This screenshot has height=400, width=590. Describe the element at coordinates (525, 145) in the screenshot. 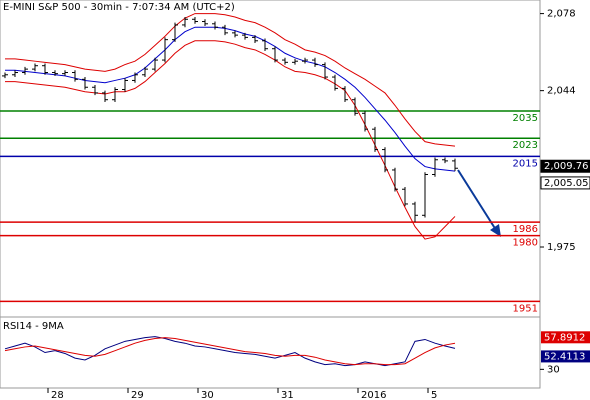

I see `level-label: 2023` at that location.